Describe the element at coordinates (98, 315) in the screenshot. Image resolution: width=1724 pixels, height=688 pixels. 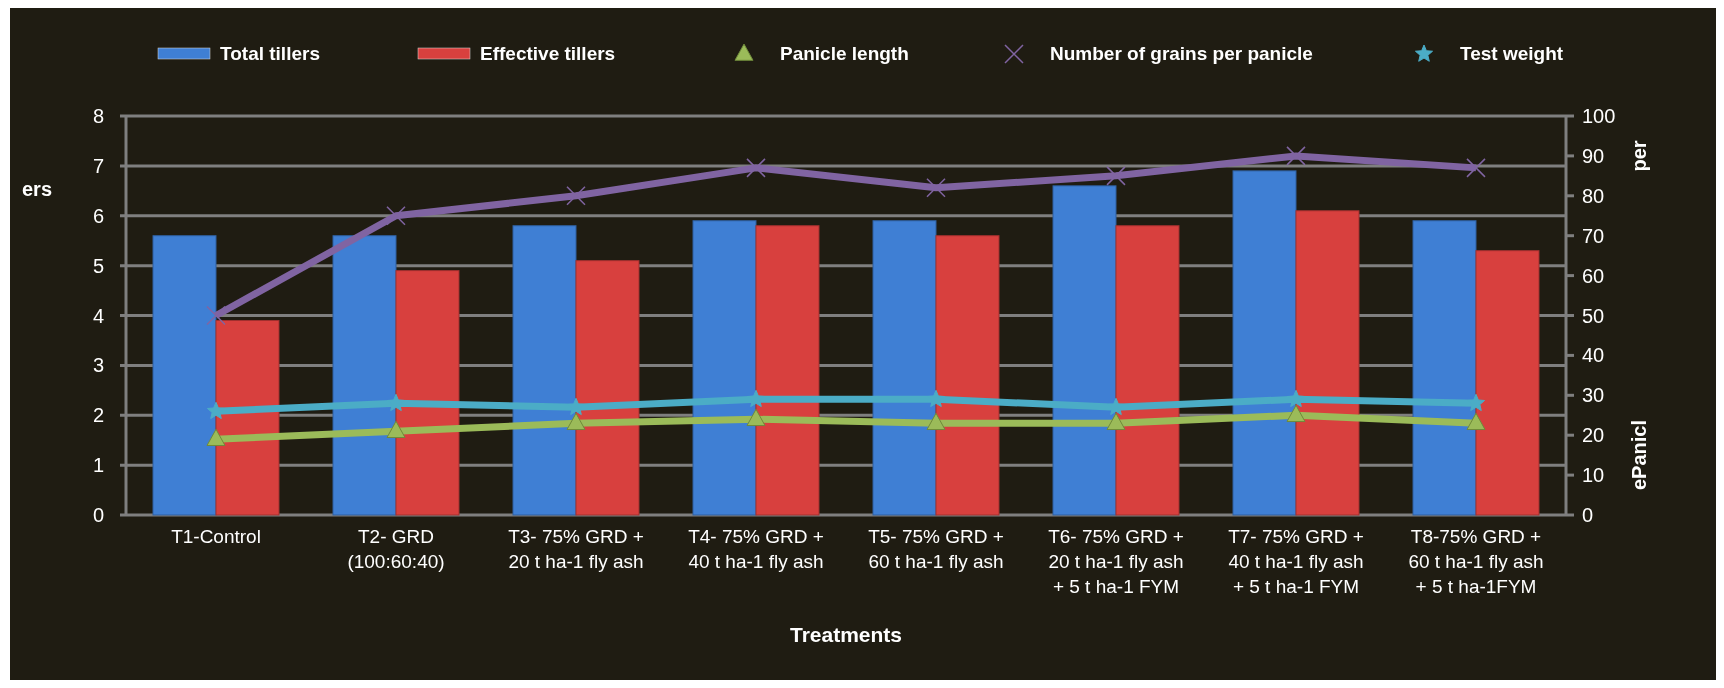
I see `y-tick-label: 4` at that location.